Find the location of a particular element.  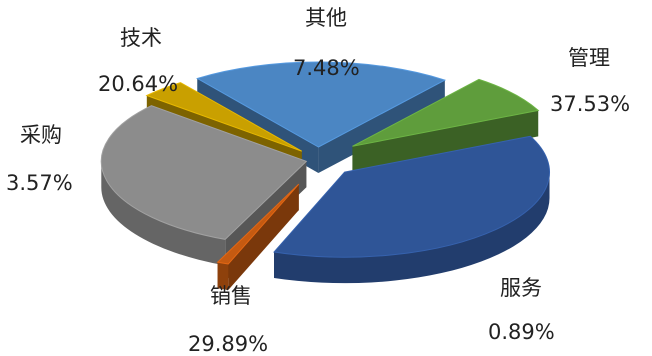

slice-label-guanli: 管理 is located at coordinates (589, 58).